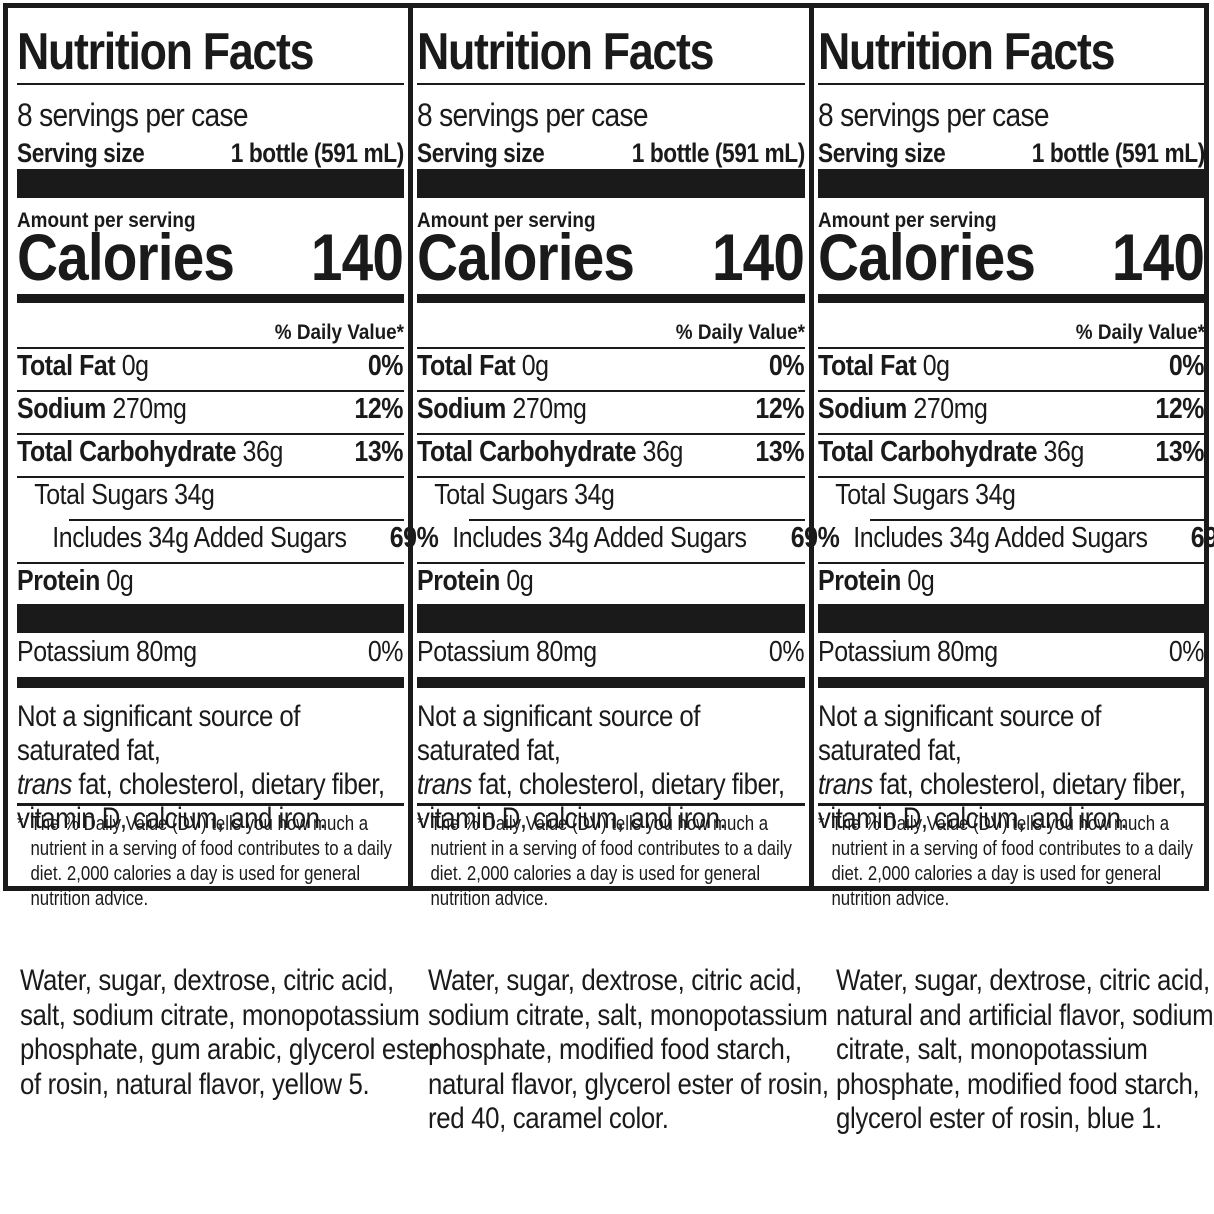  What do you see at coordinates (263, 452) in the screenshot?
I see `nutrient-amount: 36g` at bounding box center [263, 452].